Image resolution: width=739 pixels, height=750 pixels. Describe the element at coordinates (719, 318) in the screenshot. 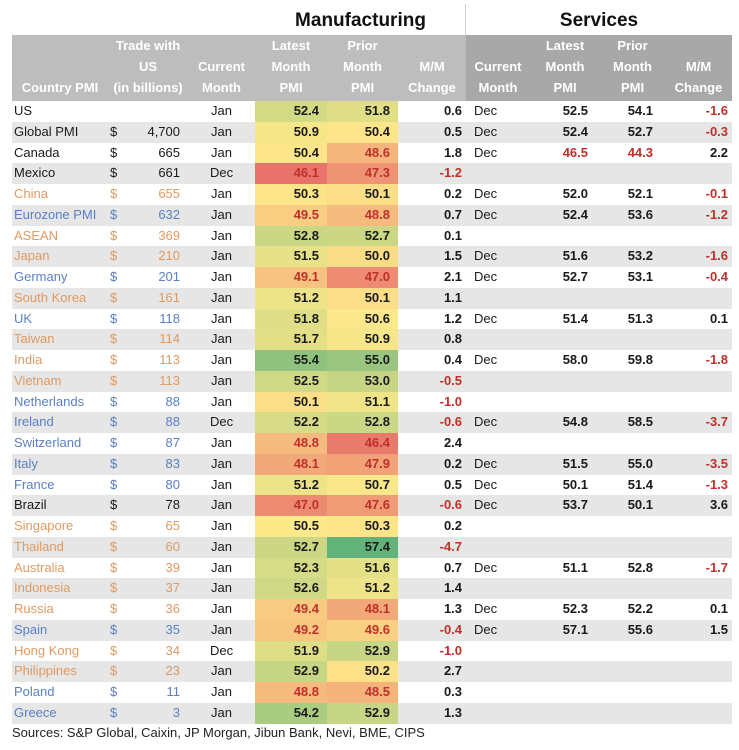

I see `svc-mm-change: 0.1` at that location.